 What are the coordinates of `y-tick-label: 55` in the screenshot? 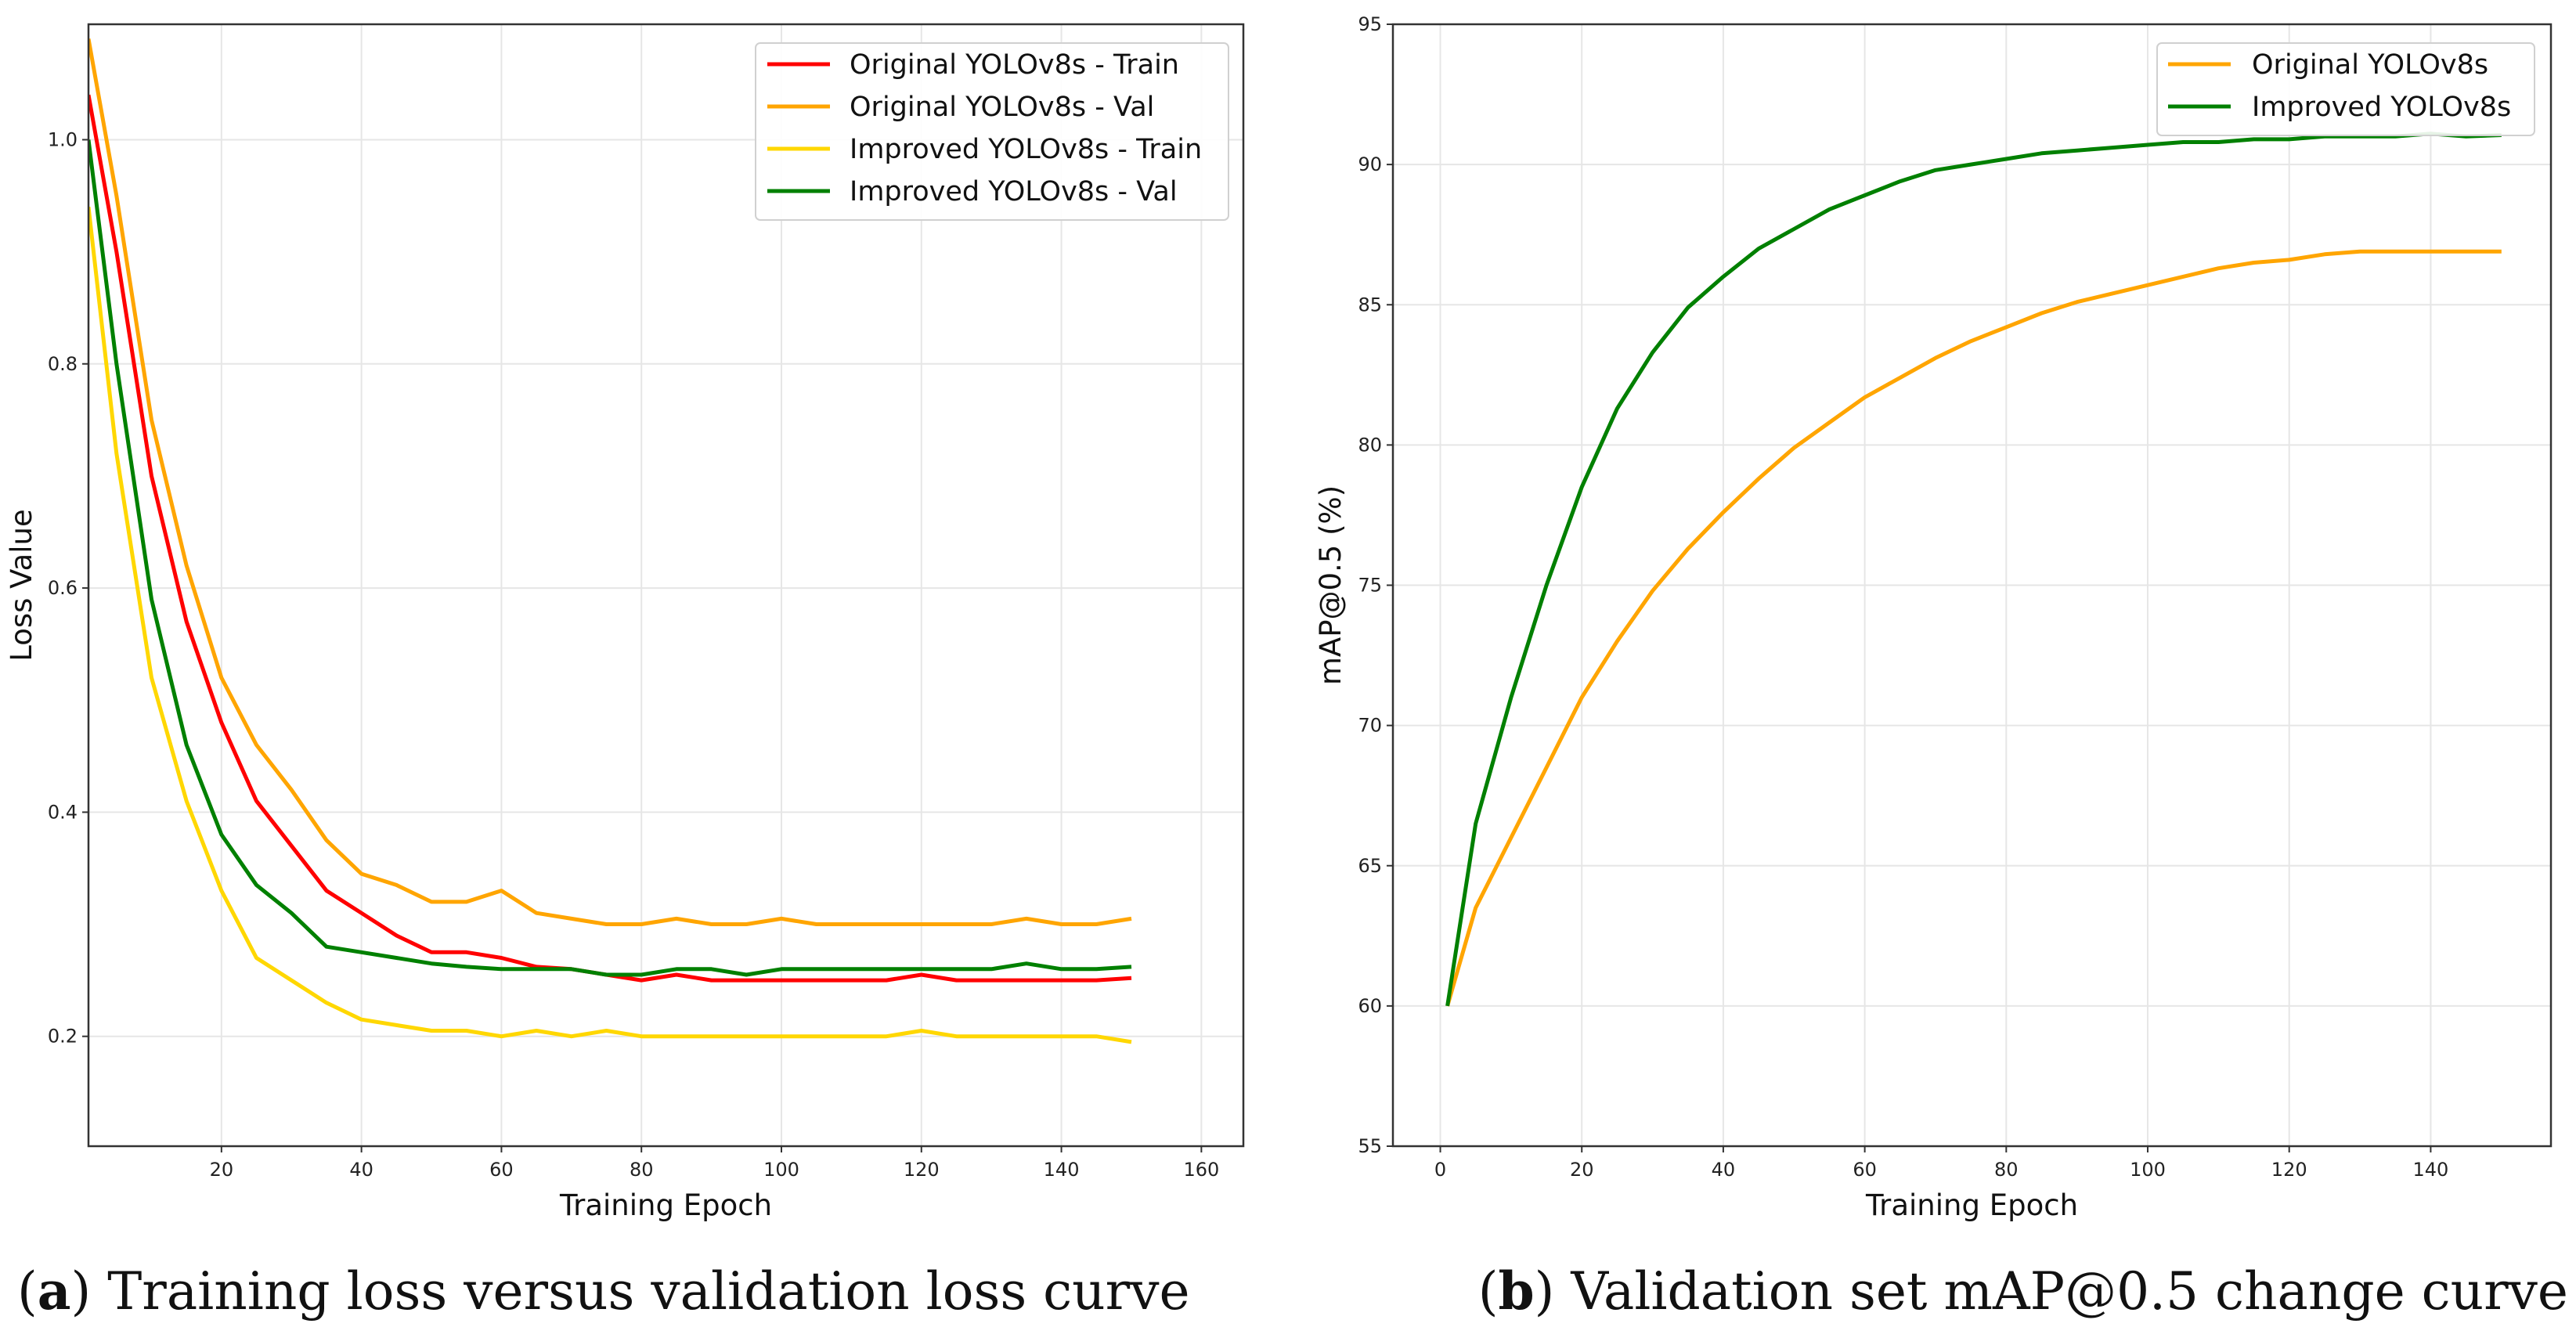 It's located at (1370, 1146).